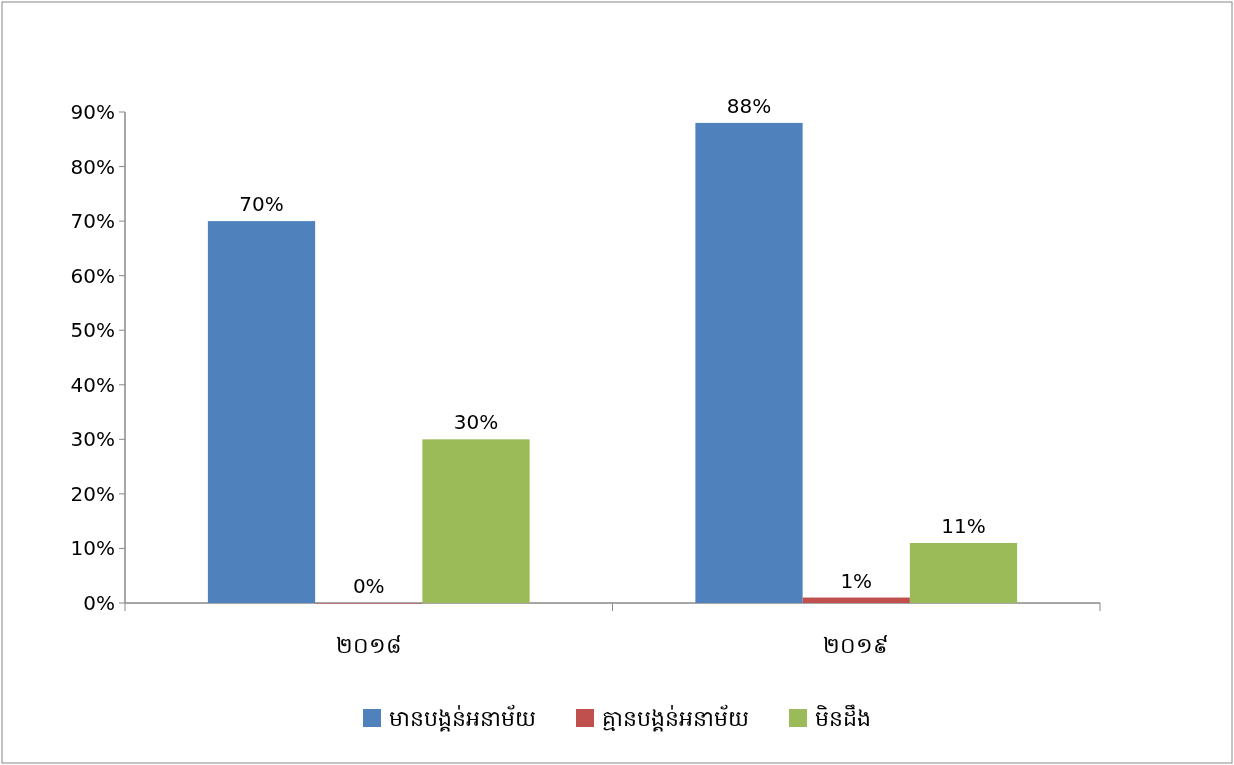 The image size is (1234, 765). What do you see at coordinates (92, 221) in the screenshot?
I see `y-tick-label: 70%` at bounding box center [92, 221].